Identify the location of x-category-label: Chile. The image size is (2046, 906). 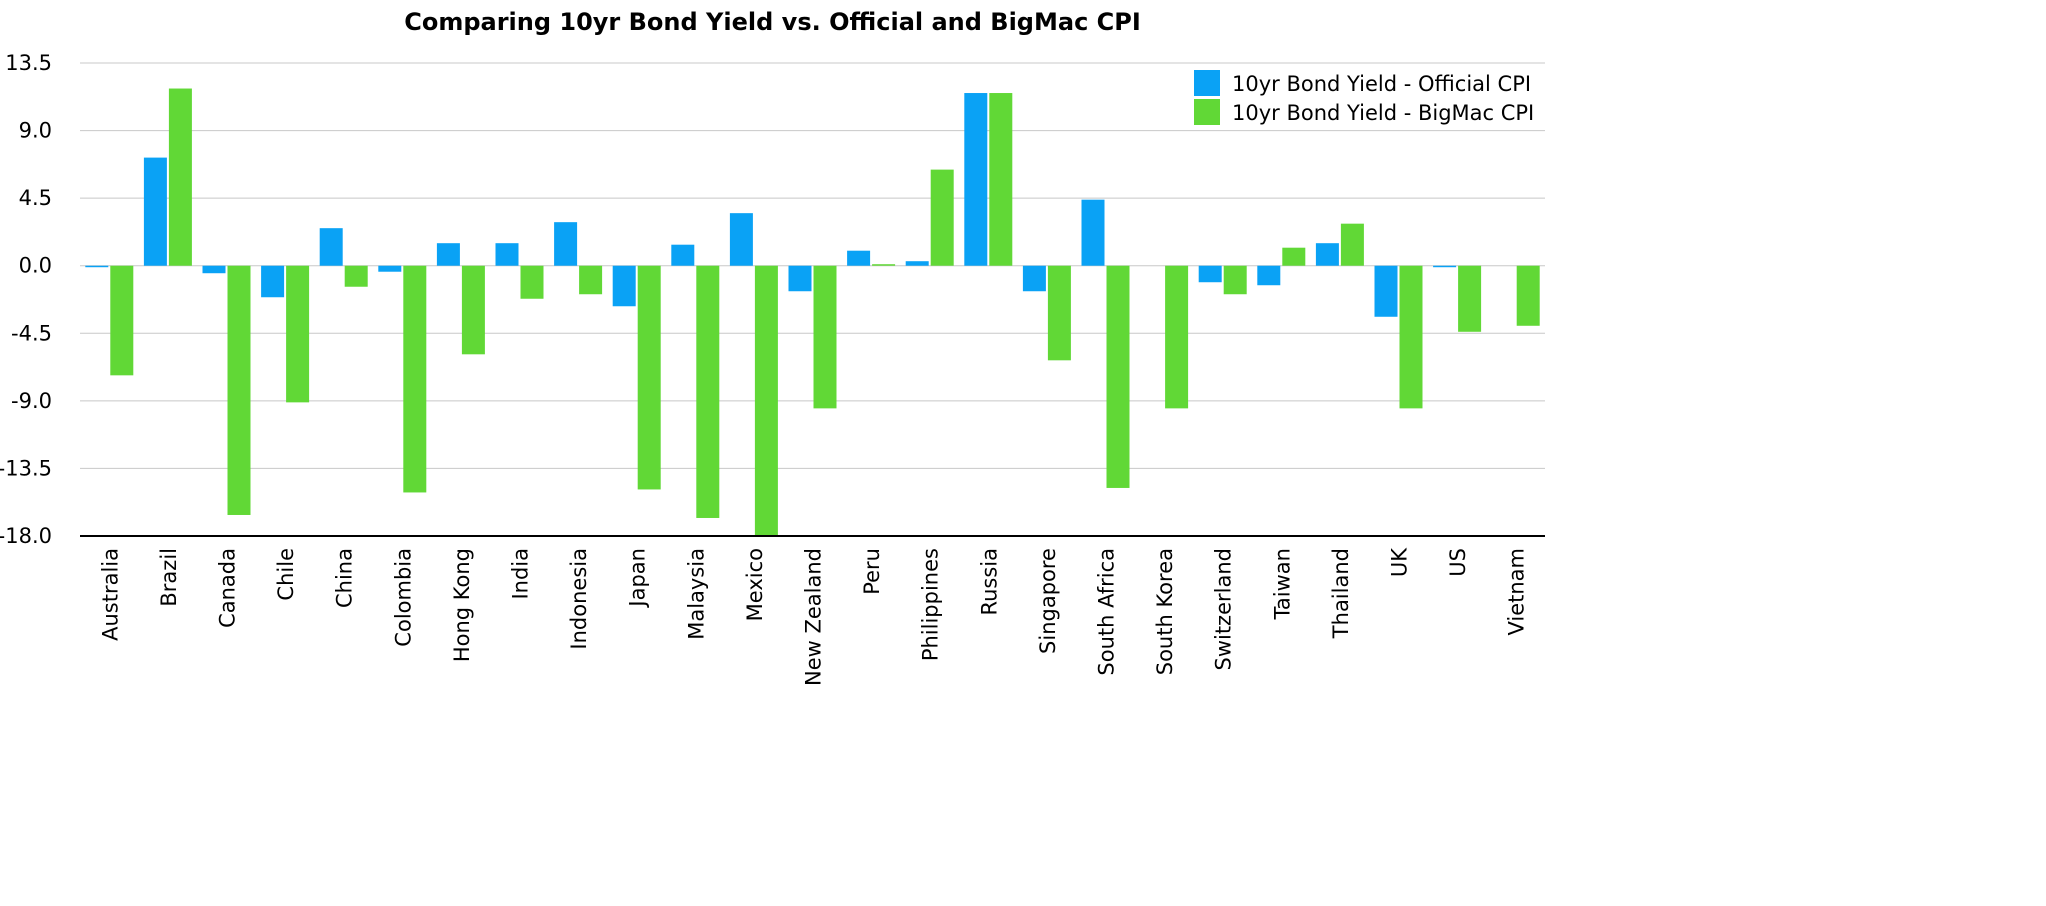
(286, 574).